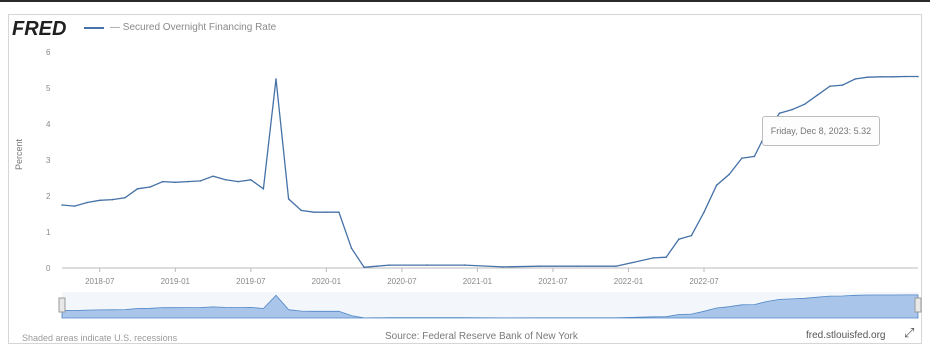 The width and height of the screenshot is (930, 350). I want to click on y-tick-label: 4, so click(48, 124).